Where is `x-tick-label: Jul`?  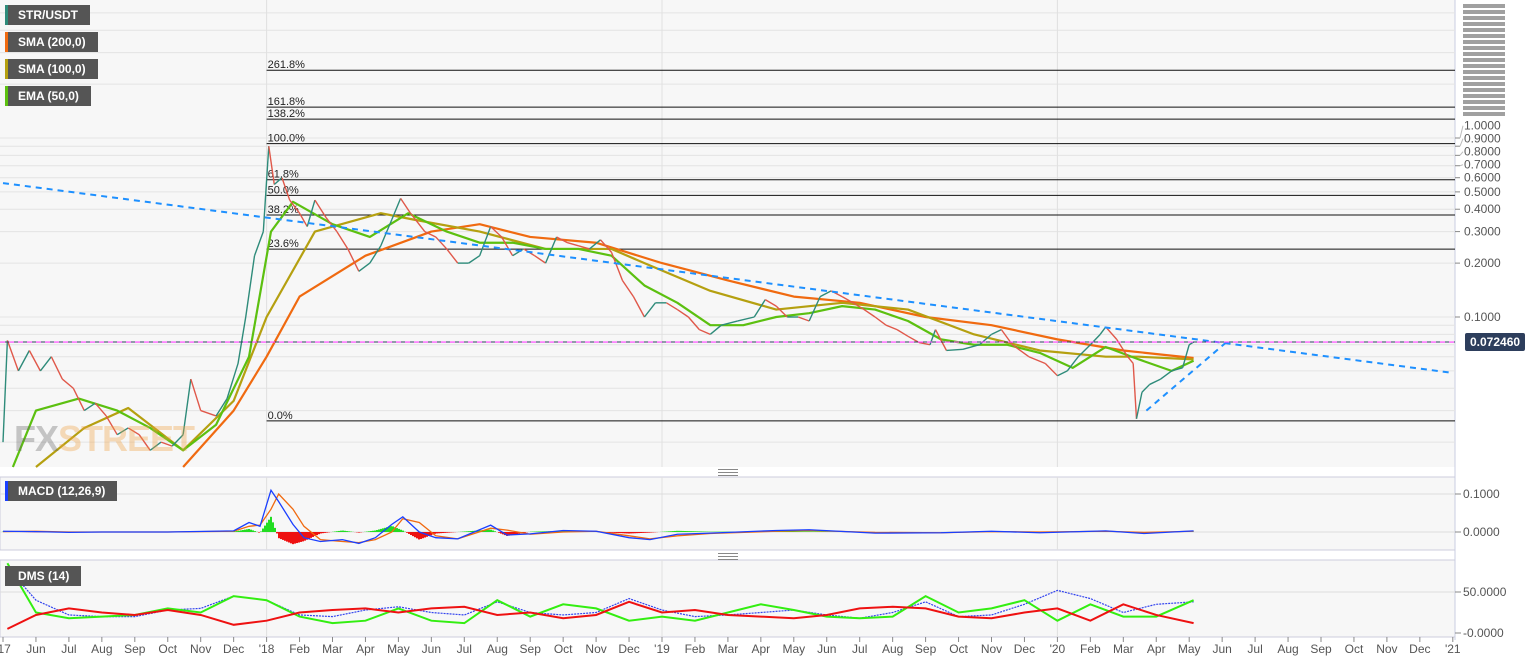
x-tick-label: Jul is located at coordinates (1254, 649).